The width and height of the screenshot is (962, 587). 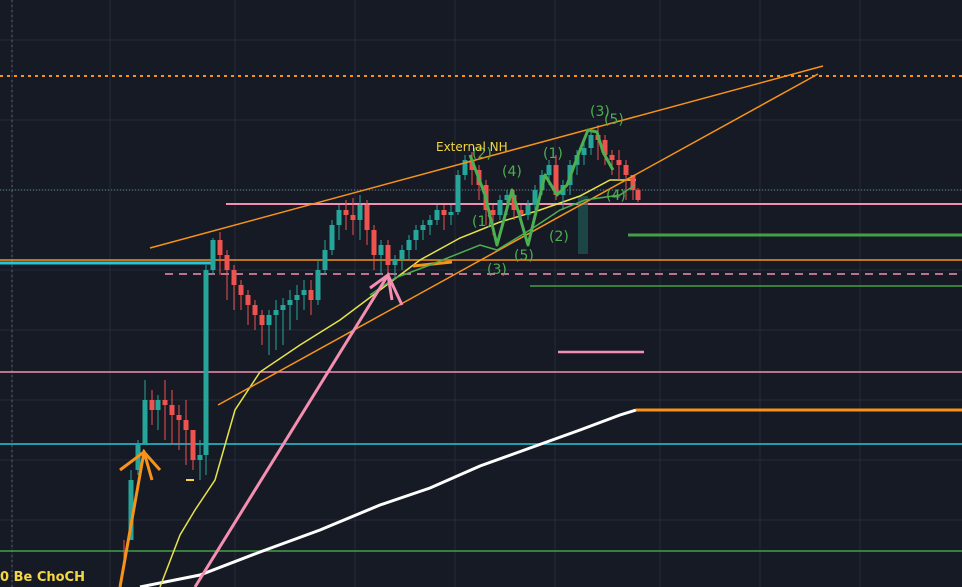 I want to click on wave-labels: (2)(4)(1)(3)(5)(1)(2)(3)(5)(4), so click(x=549, y=191).